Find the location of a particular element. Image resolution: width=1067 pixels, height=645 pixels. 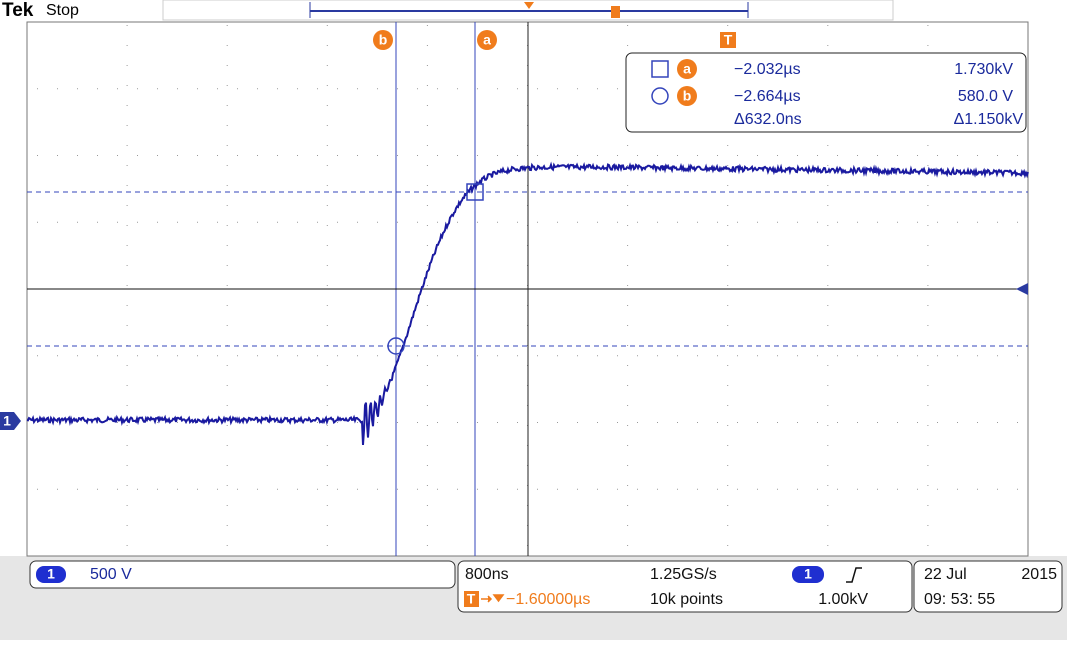

trigger-badge is located at coordinates (728, 40).